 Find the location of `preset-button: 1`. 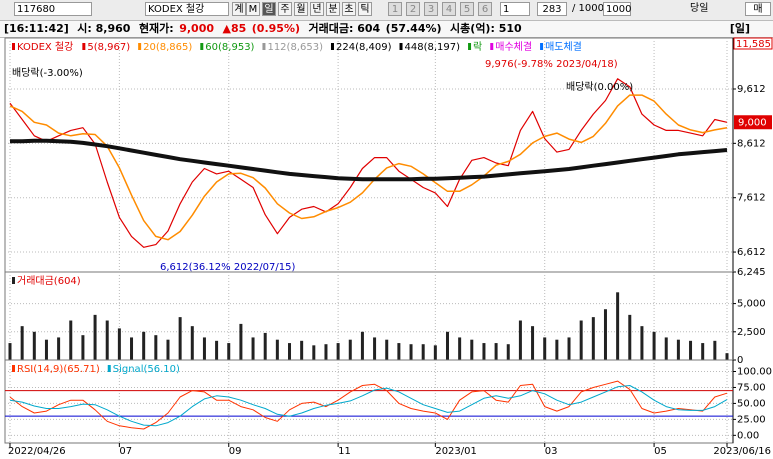

preset-button: 1 is located at coordinates (395, 9).